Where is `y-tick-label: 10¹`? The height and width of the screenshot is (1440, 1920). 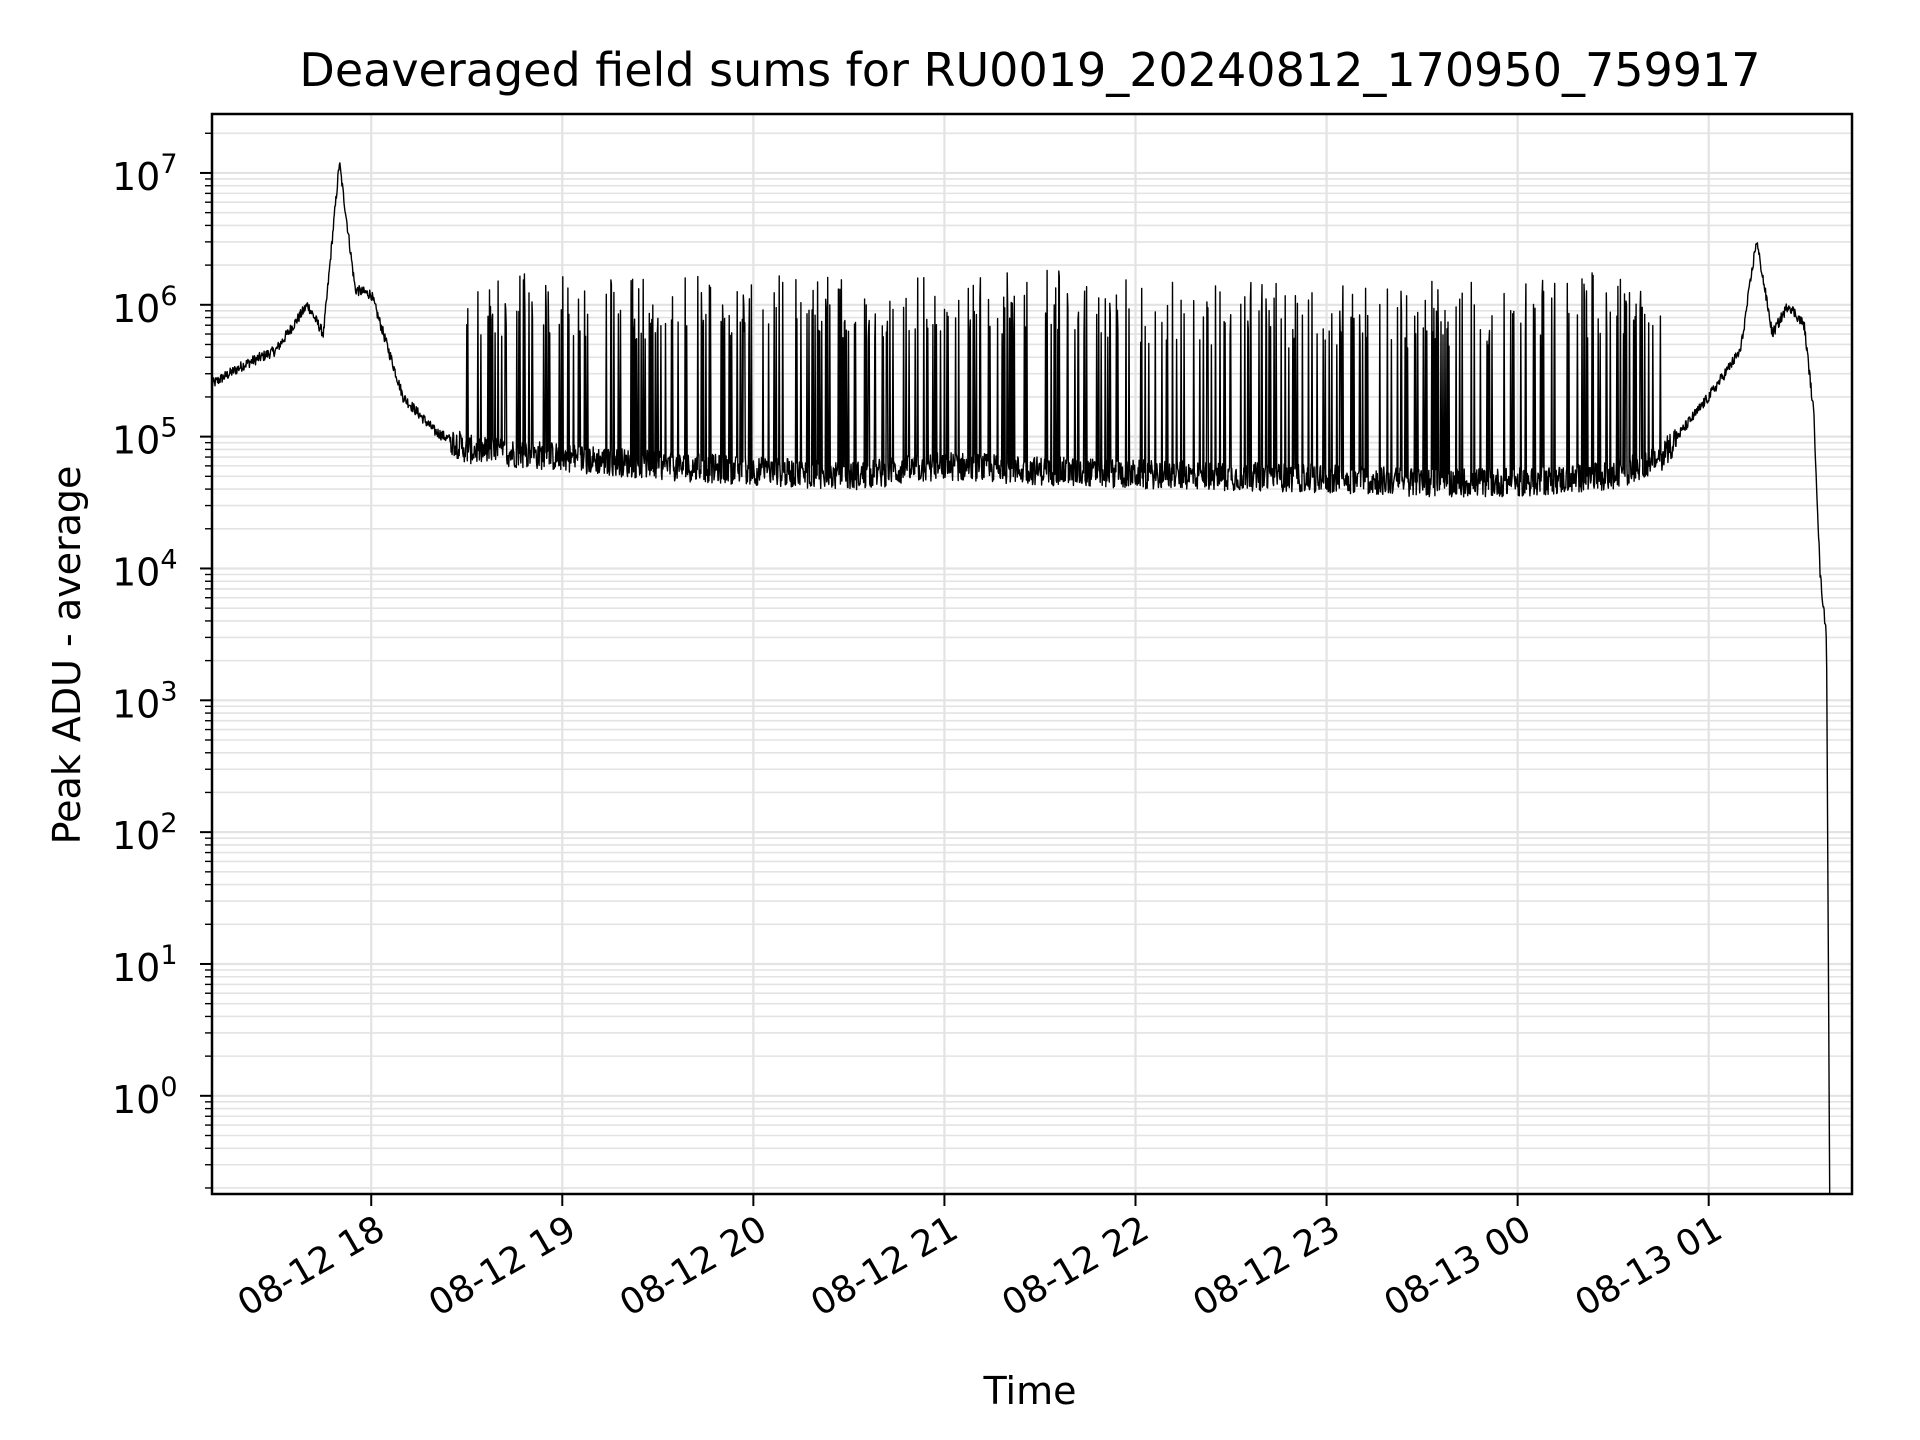 y-tick-label: 10¹ is located at coordinates (145, 965).